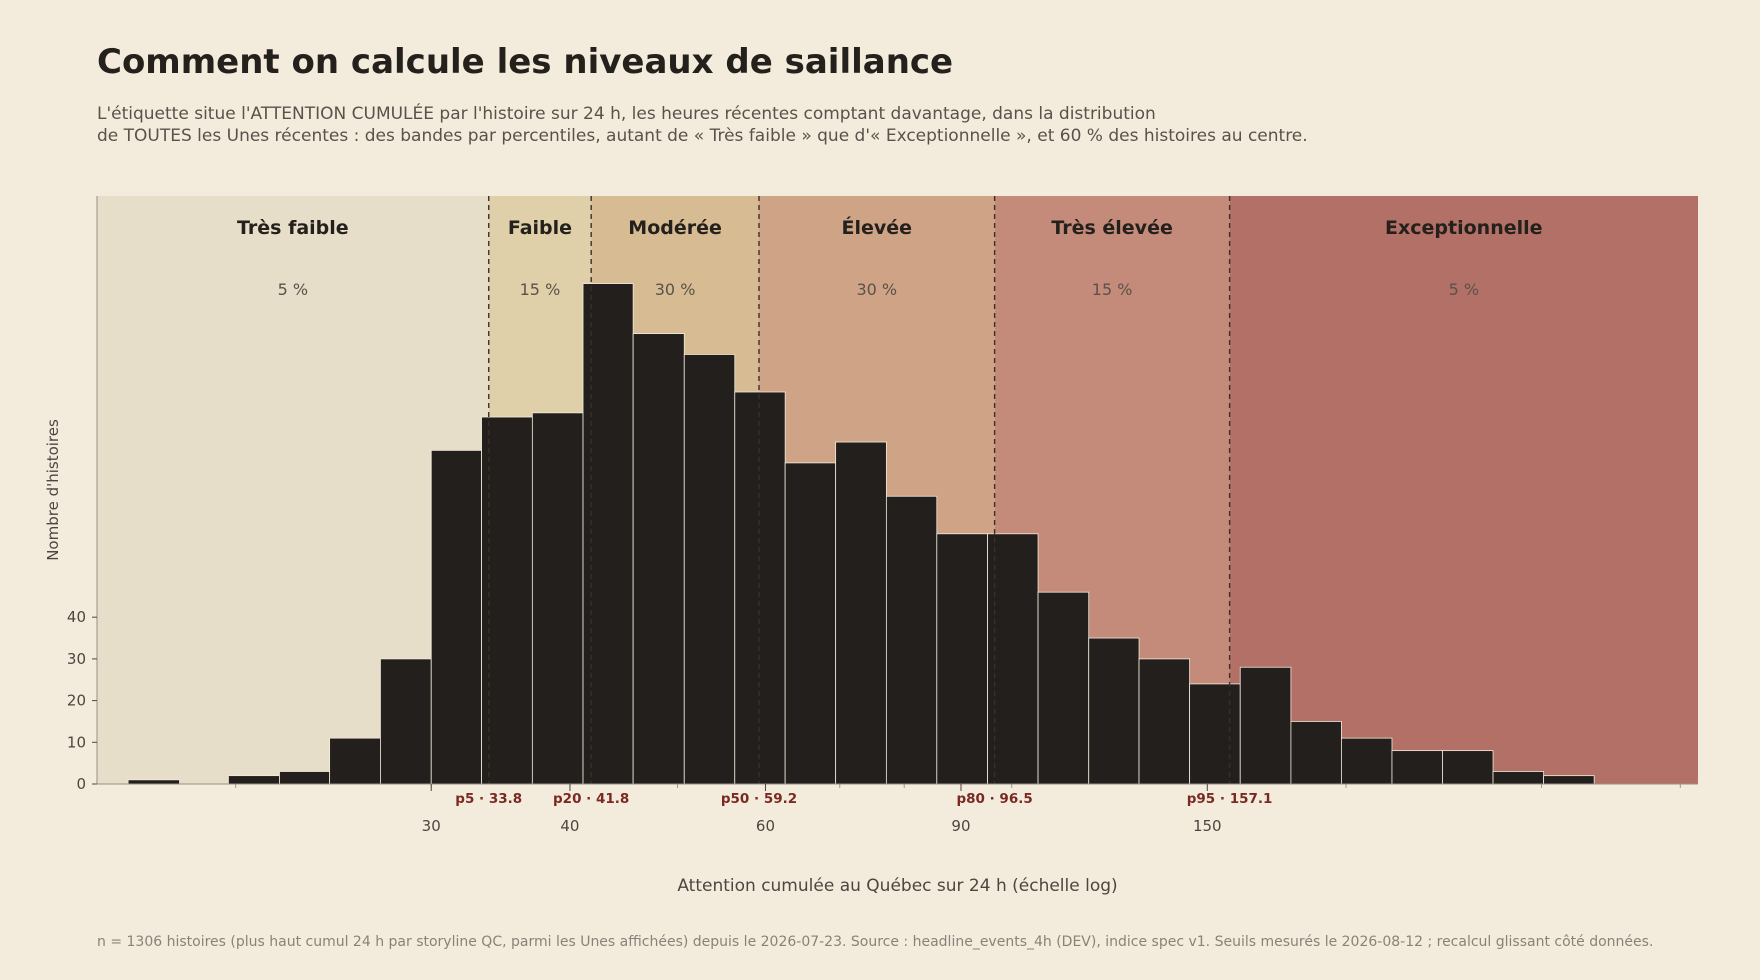  Describe the element at coordinates (53, 490) in the screenshot. I see `y-axis-label: Nombre d'histoires` at that location.